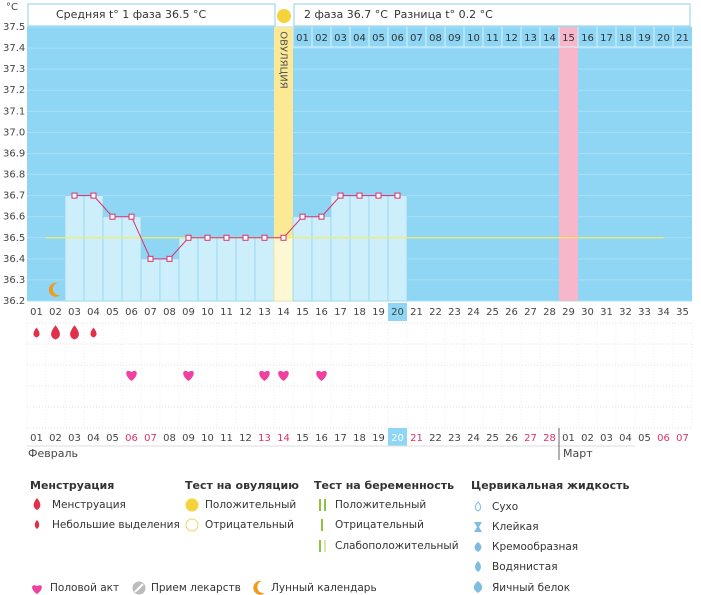 Image resolution: width=701 pixels, height=595 pixels. Describe the element at coordinates (568, 164) in the screenshot. I see `expected-period-column` at that location.